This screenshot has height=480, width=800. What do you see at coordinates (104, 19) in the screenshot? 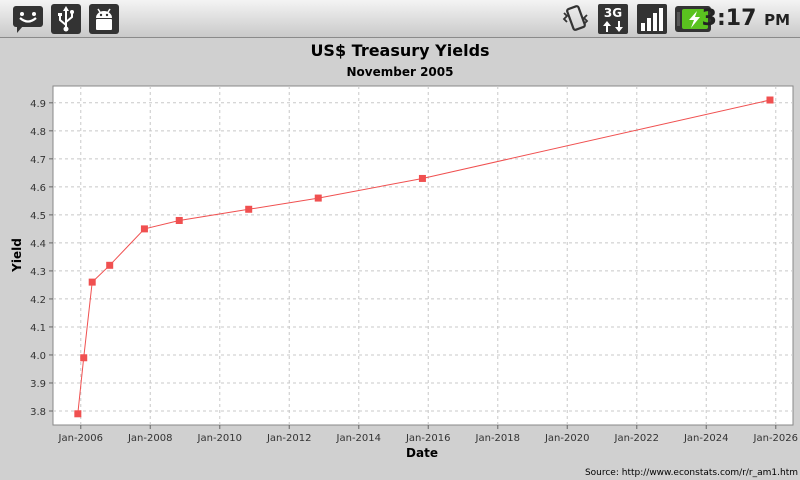
I see `android-debug-icon` at bounding box center [104, 19].